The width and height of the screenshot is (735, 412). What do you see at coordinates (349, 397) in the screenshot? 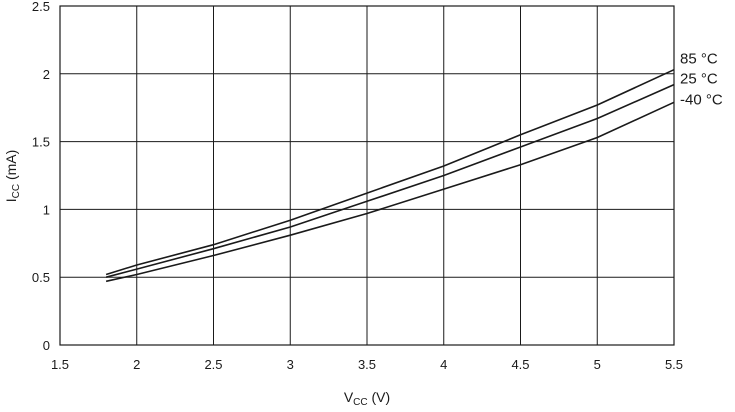
I see `x-axis-title-main: V` at bounding box center [349, 397].